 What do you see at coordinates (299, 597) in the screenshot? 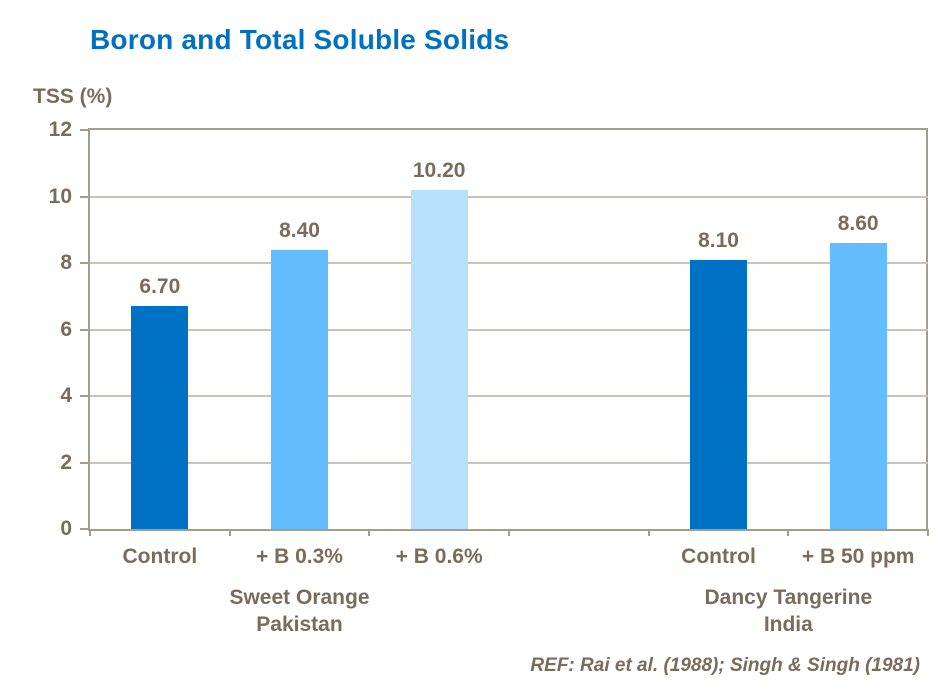
I see `group-label-line1-0: Sweet Orange` at bounding box center [299, 597].